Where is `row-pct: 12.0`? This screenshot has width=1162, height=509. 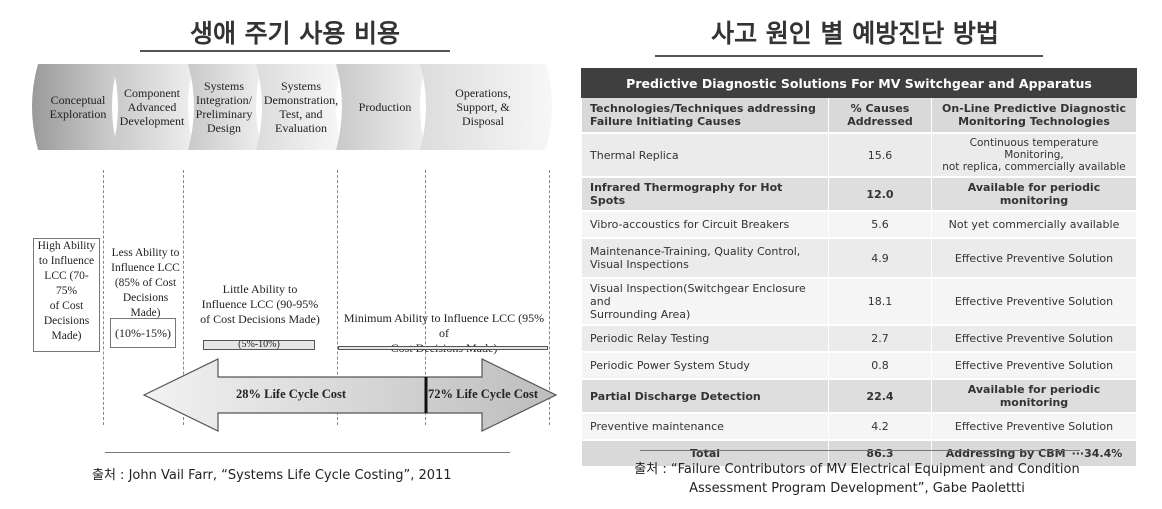 row-pct: 12.0 is located at coordinates (880, 194).